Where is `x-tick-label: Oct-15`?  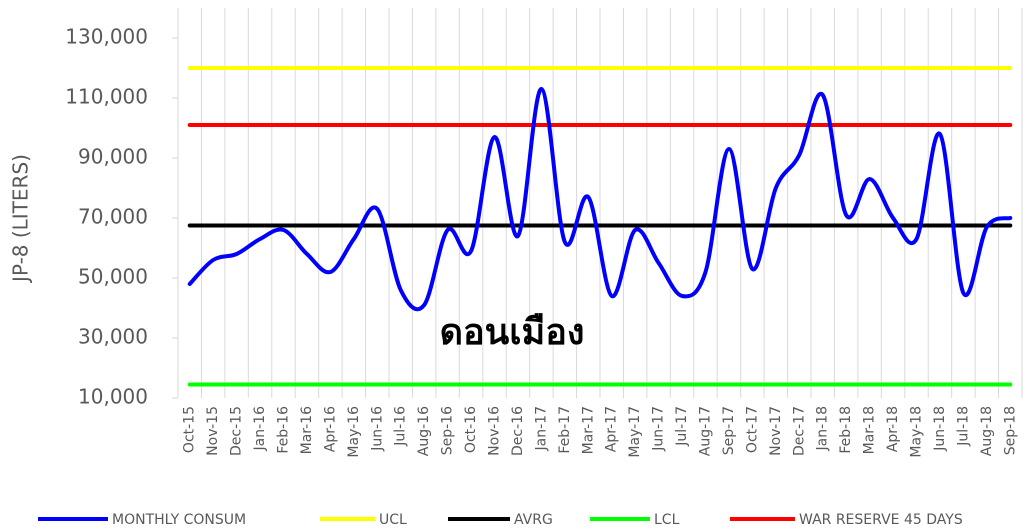 x-tick-label: Oct-15 is located at coordinates (190, 429).